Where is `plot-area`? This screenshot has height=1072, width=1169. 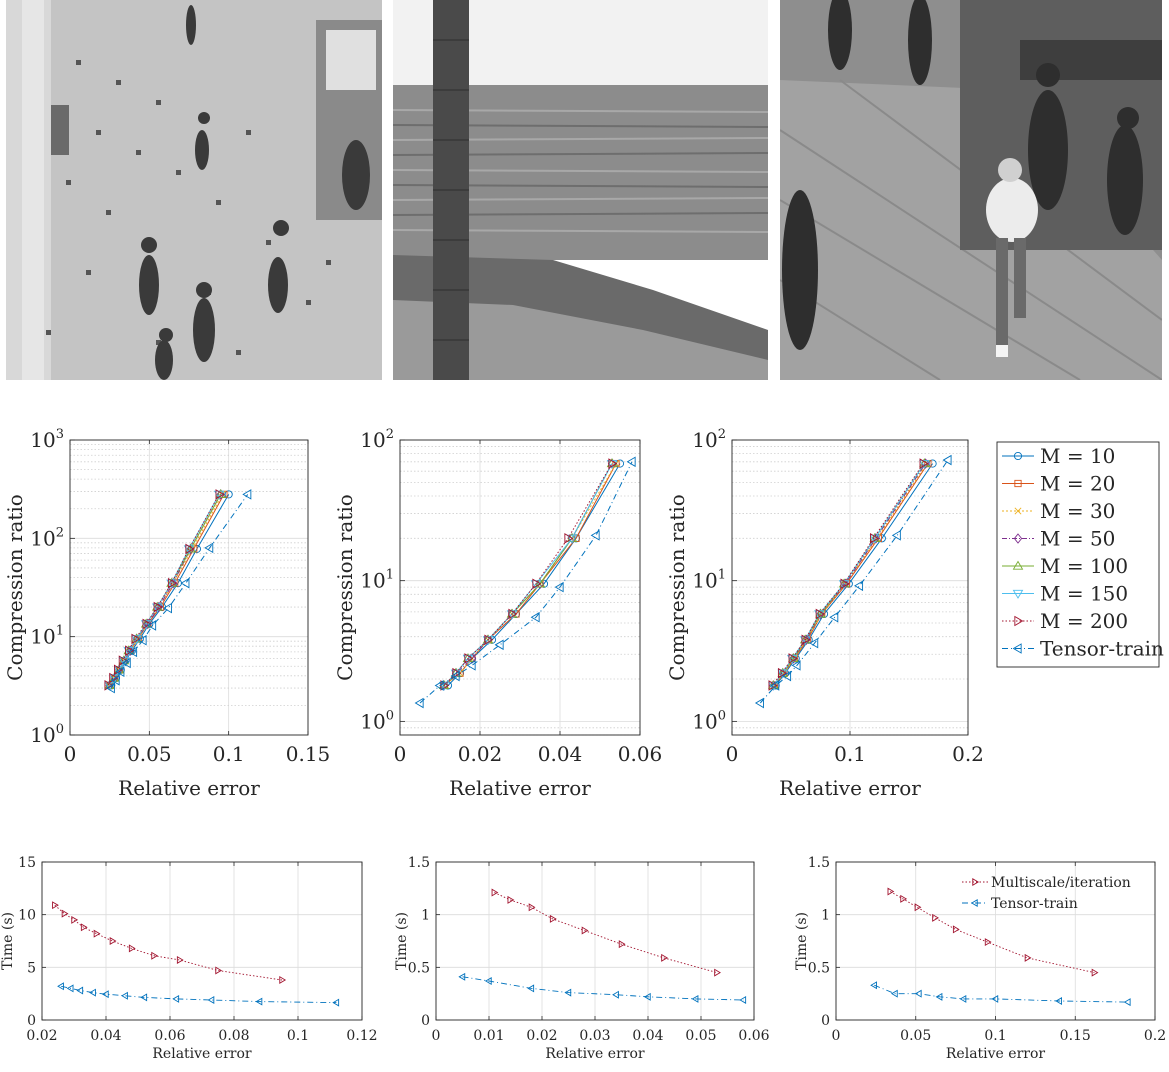 plot-area is located at coordinates (202, 941).